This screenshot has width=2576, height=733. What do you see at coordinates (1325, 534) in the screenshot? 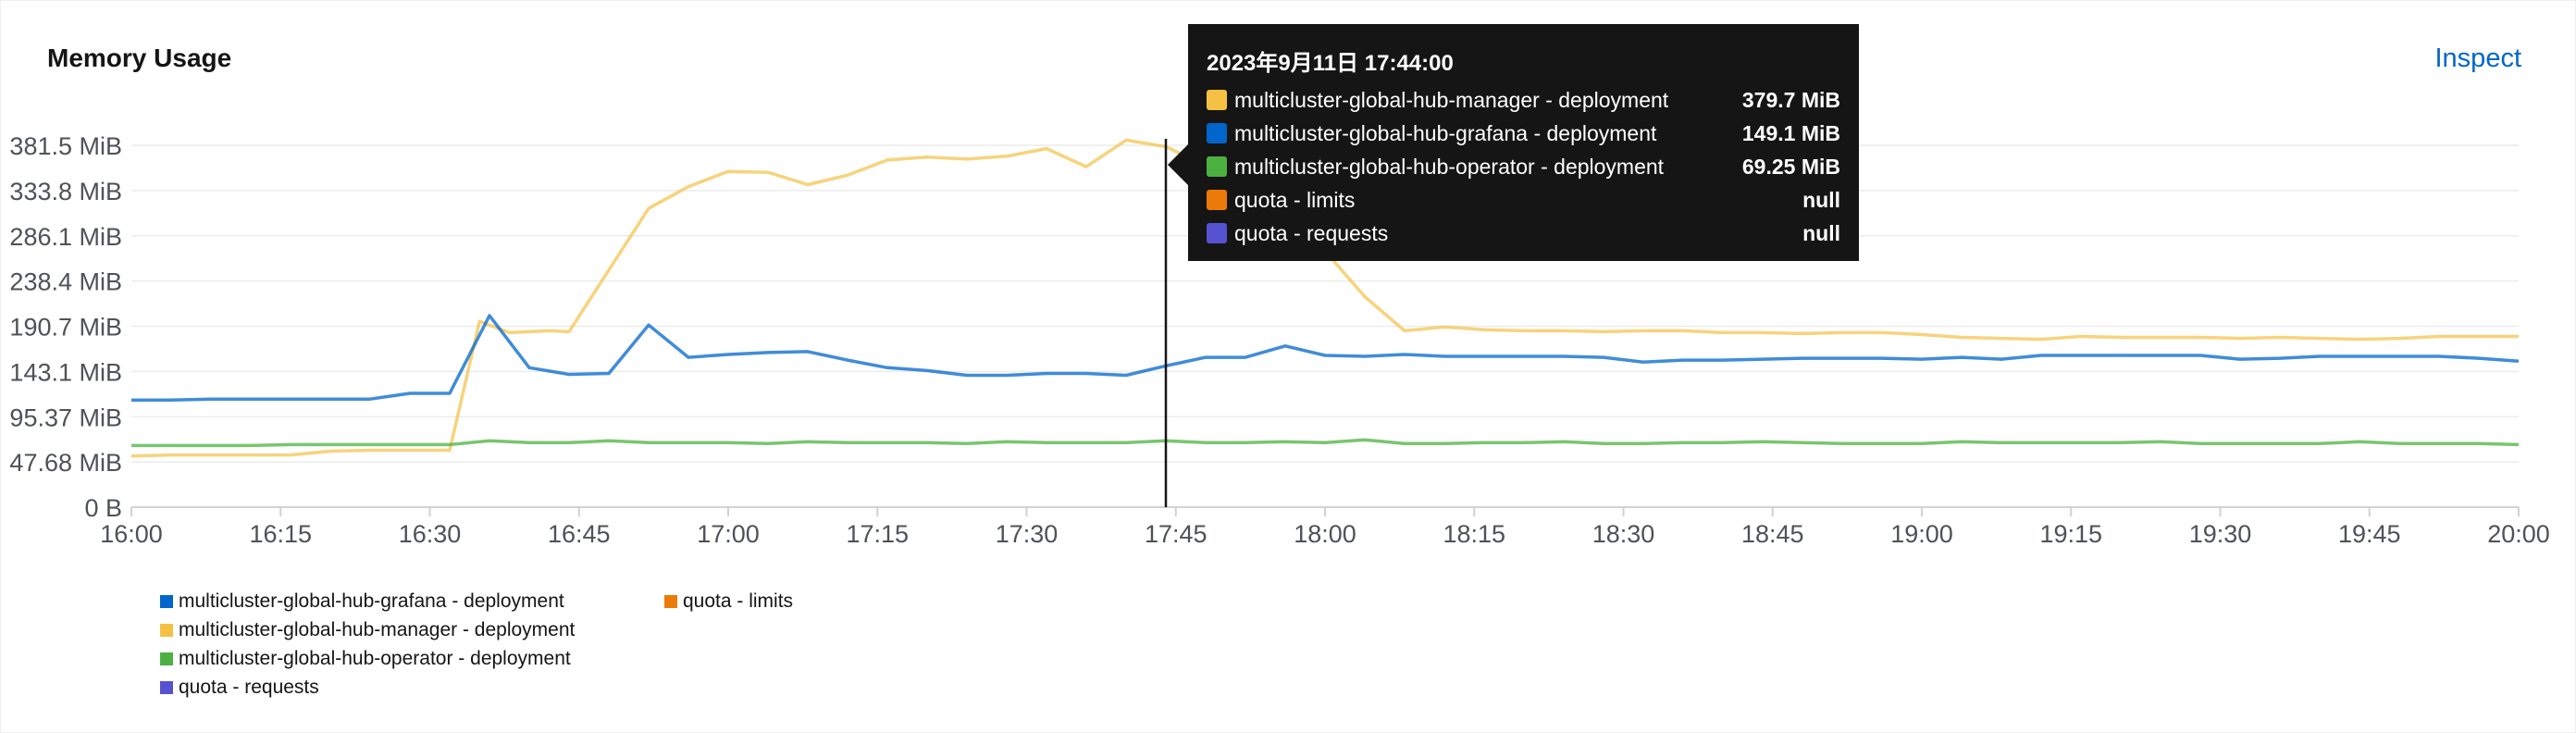
I see `x-tick-label: 18:00` at bounding box center [1325, 534].